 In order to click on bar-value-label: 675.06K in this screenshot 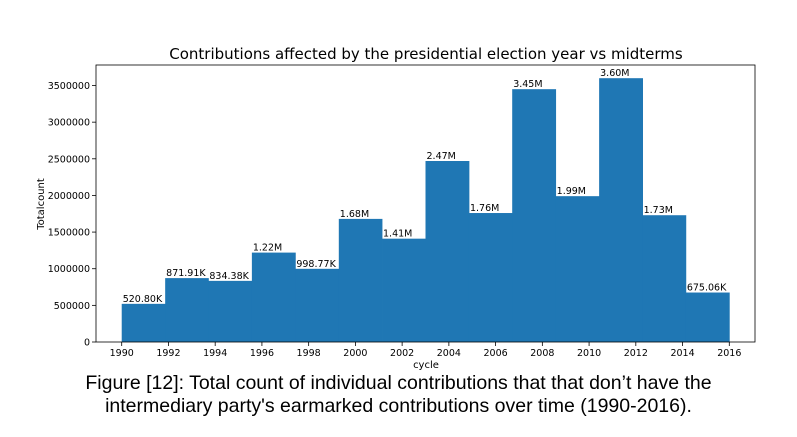, I will do `click(707, 288)`.